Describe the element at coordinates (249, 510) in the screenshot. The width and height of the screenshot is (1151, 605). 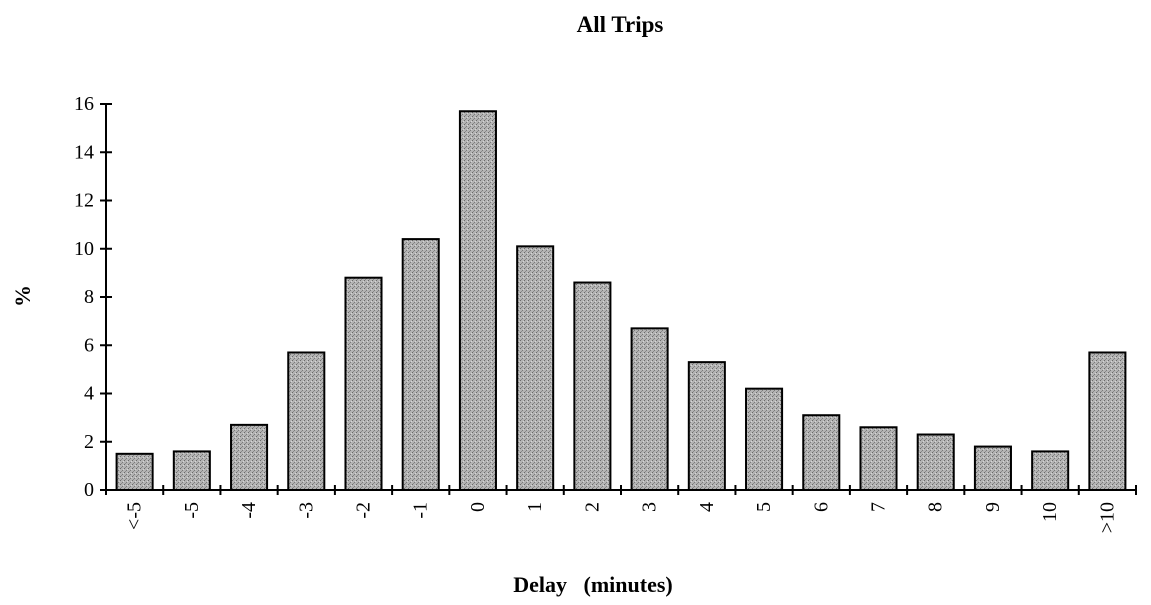
I see `x-tick-label: -4` at that location.